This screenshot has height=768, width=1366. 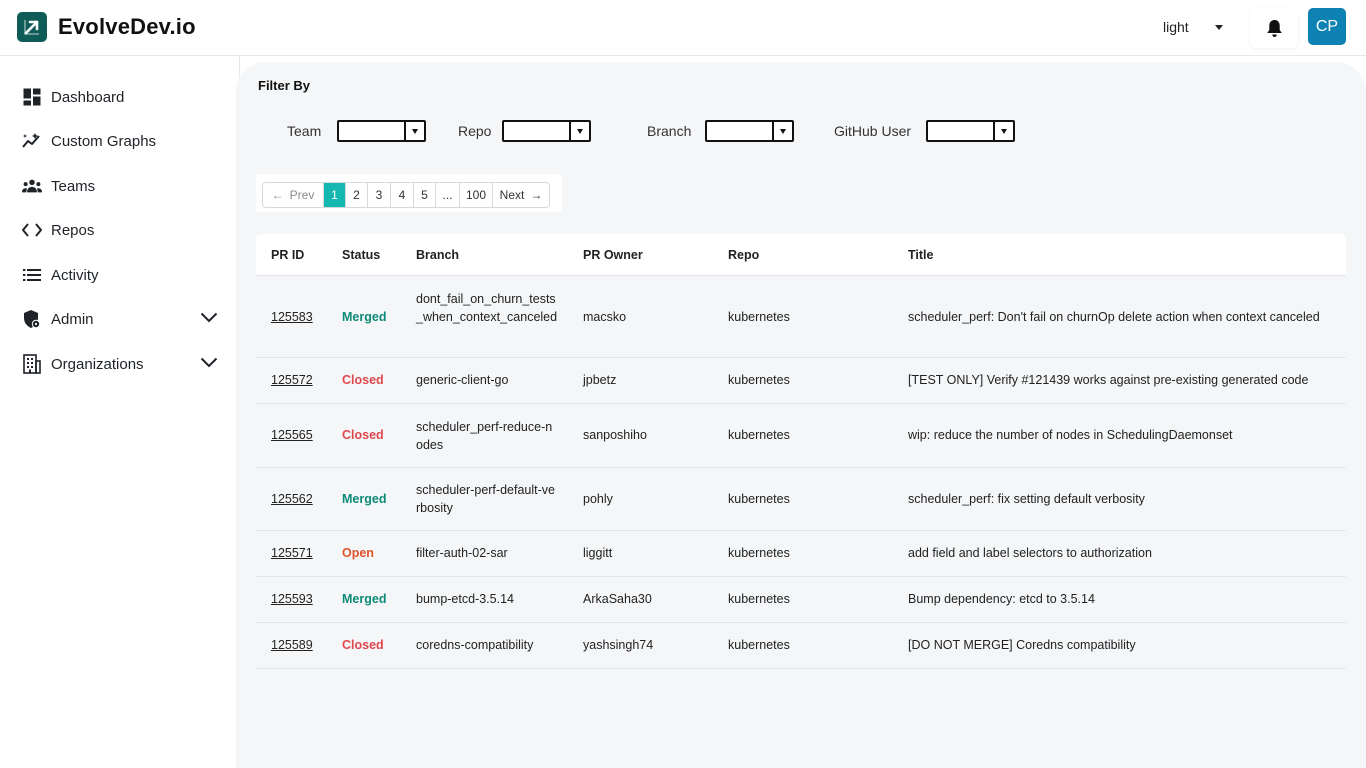 I want to click on brand-name: EvolveDev.io, so click(x=127, y=26).